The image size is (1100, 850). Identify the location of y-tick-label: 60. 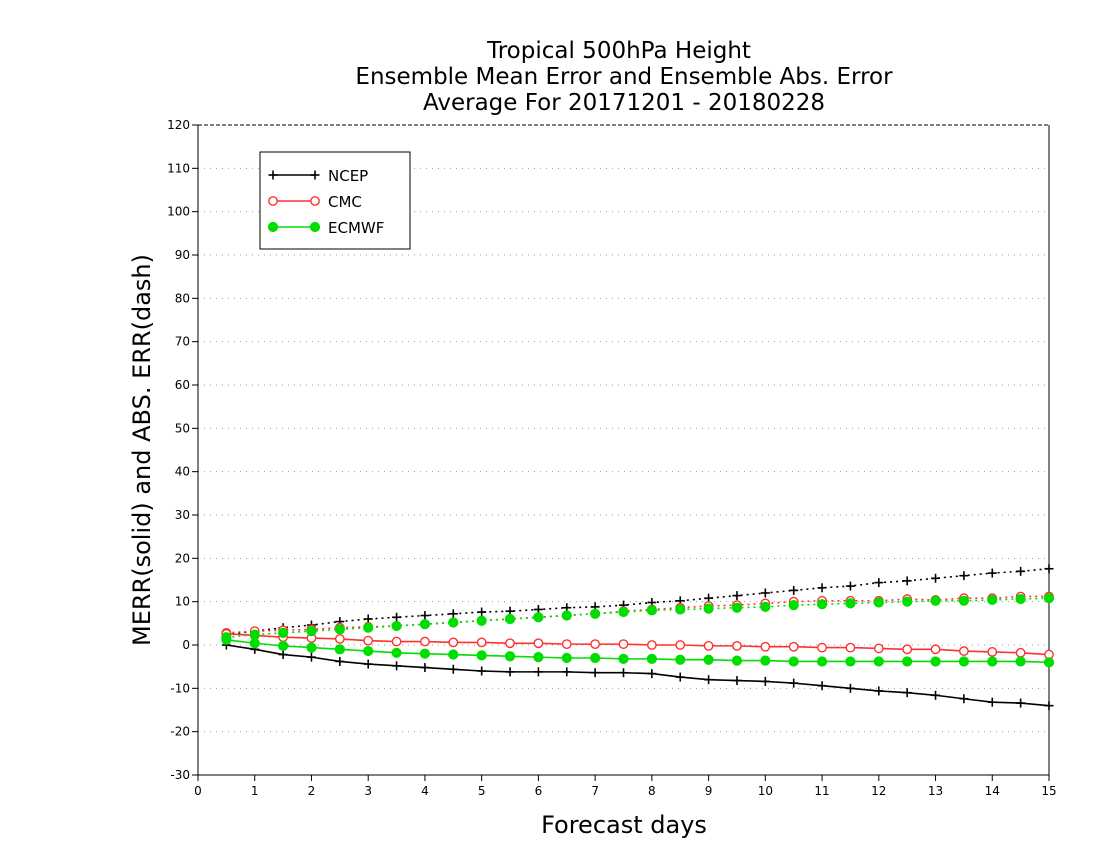
(182, 385).